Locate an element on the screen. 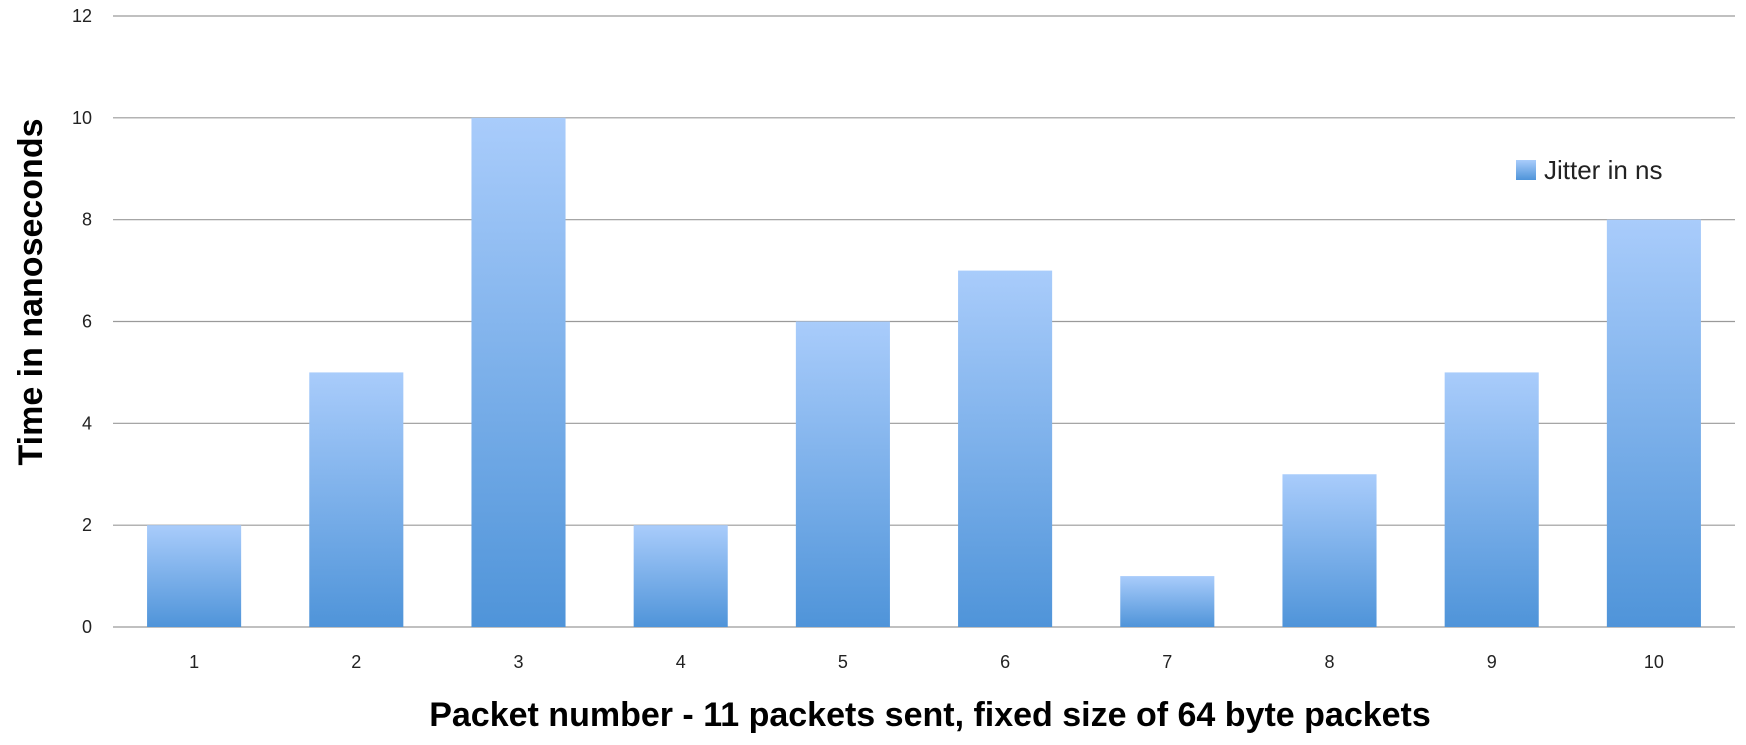 The width and height of the screenshot is (1746, 745). y-tick-label: 0 is located at coordinates (87, 627).